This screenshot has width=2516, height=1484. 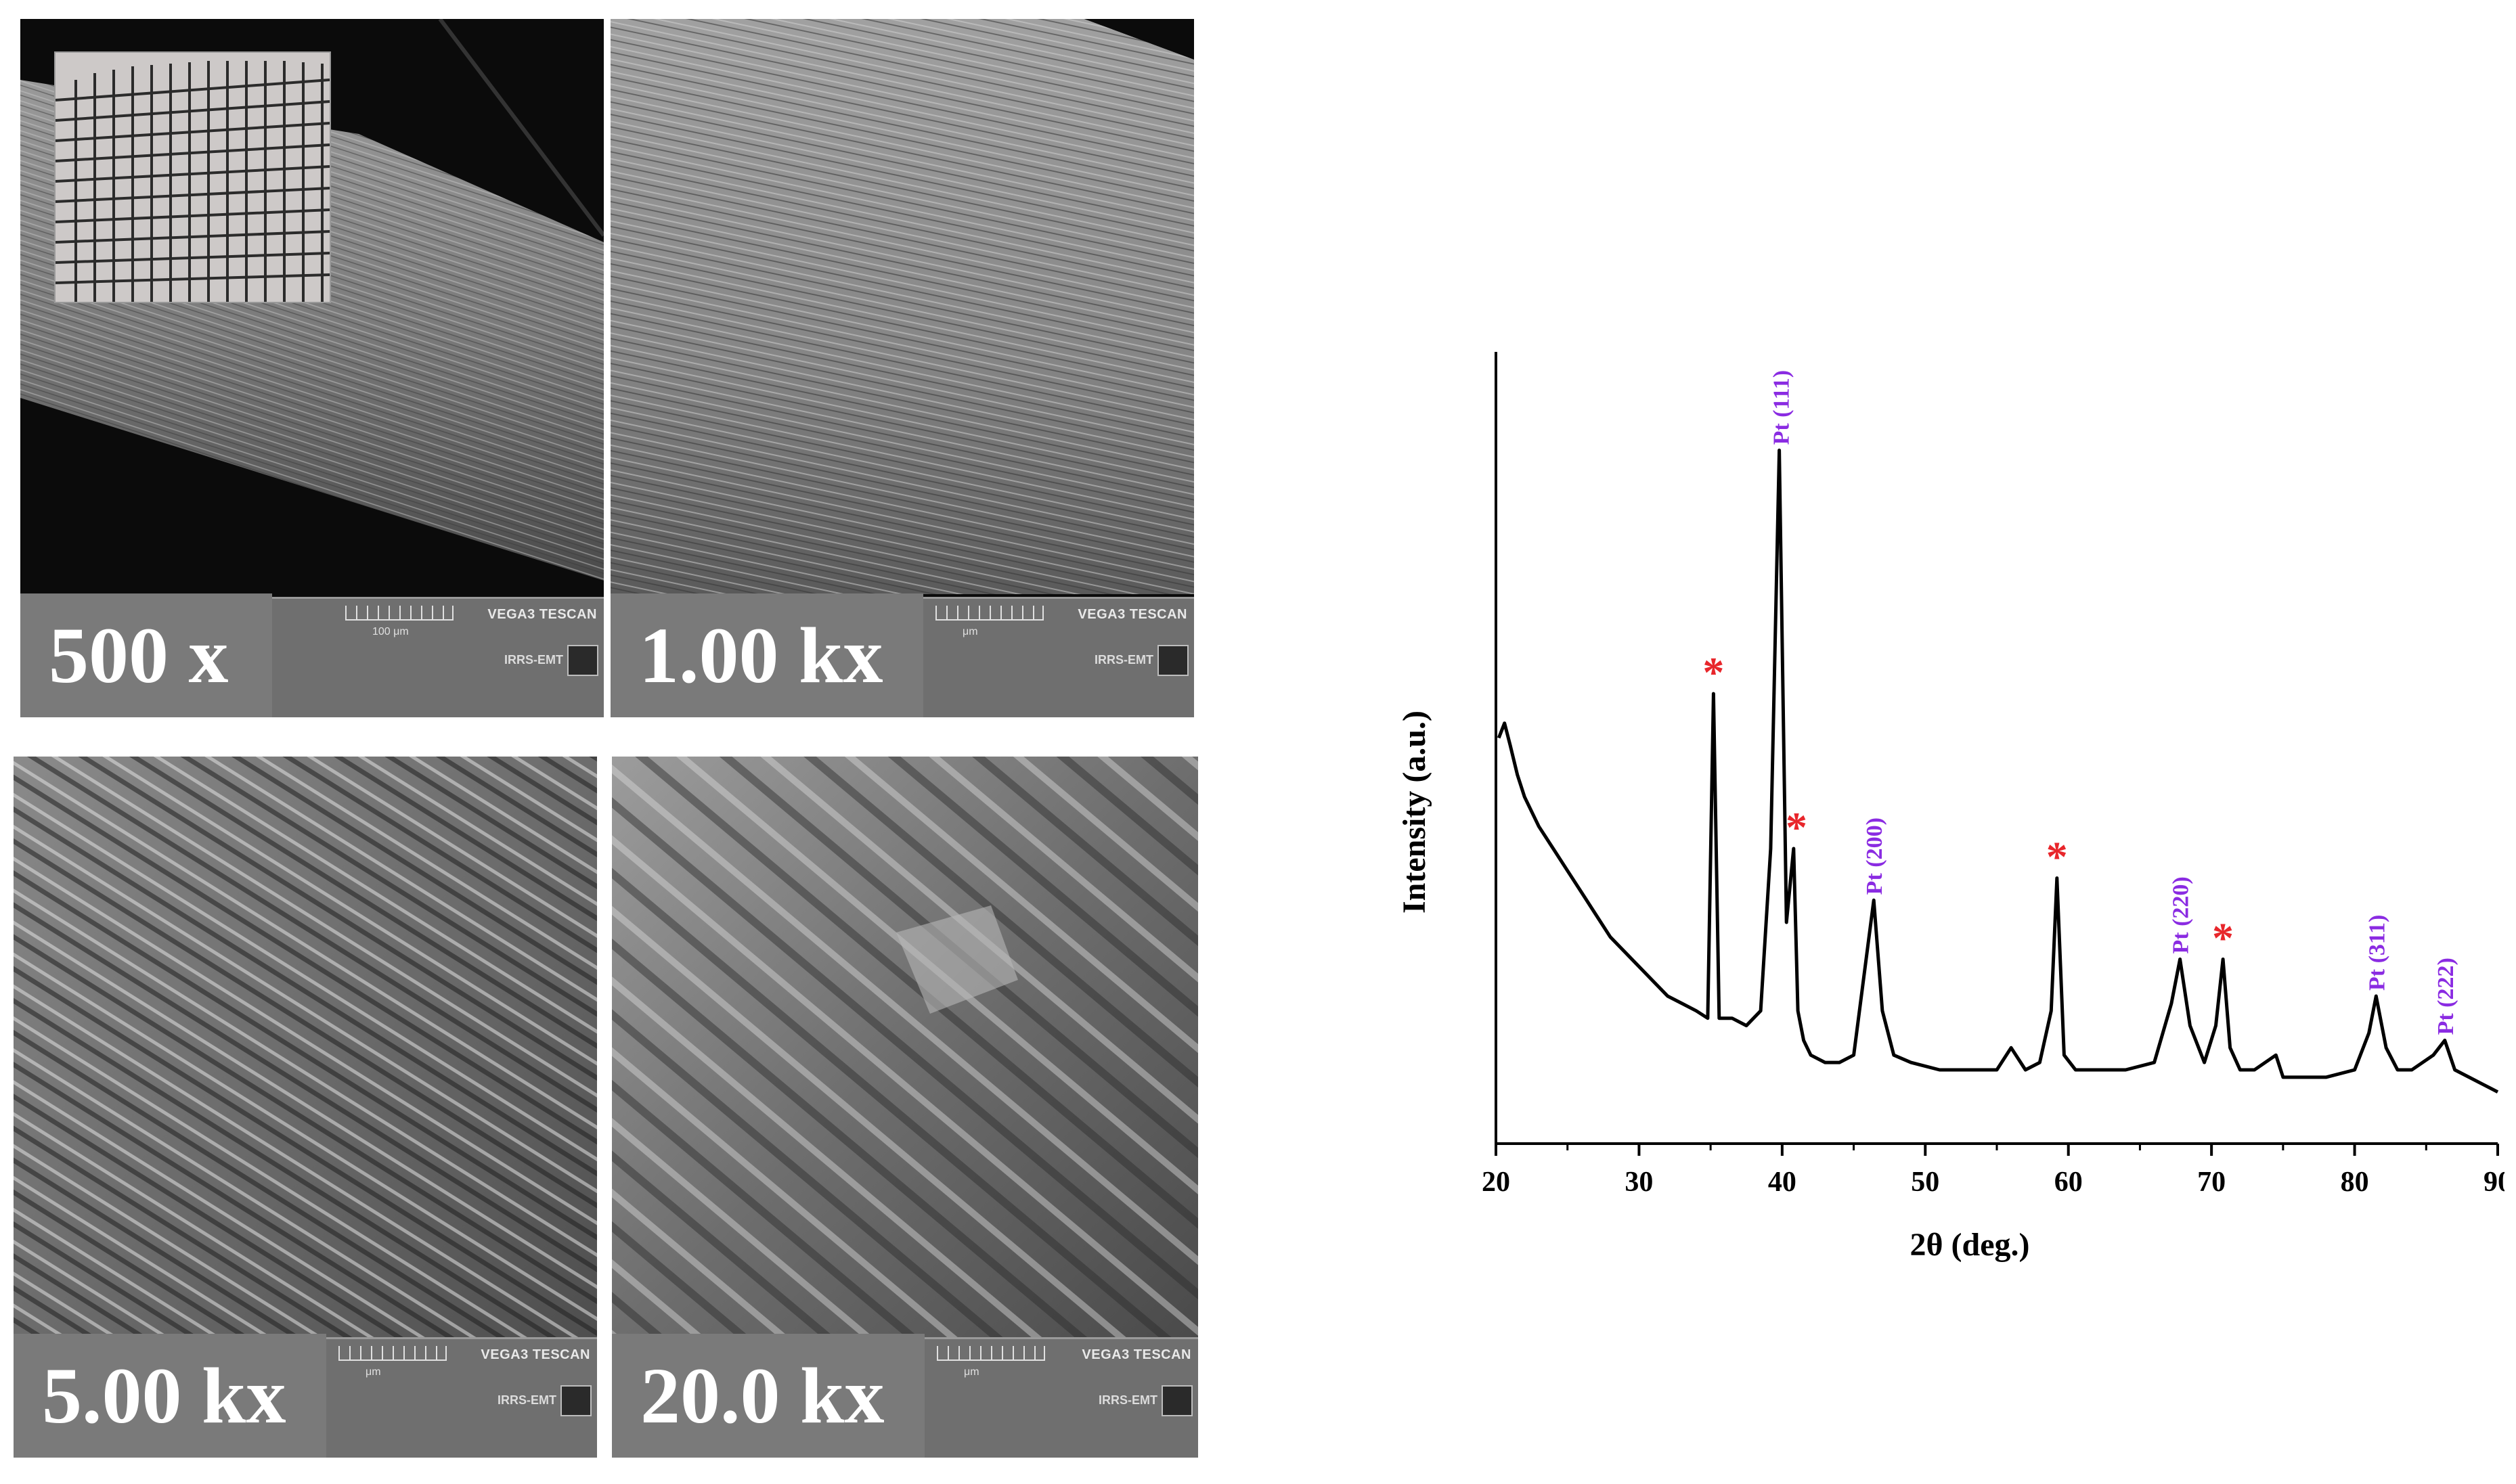 I want to click on x-axis-label: 2θ (deg.), so click(x=1969, y=1245).